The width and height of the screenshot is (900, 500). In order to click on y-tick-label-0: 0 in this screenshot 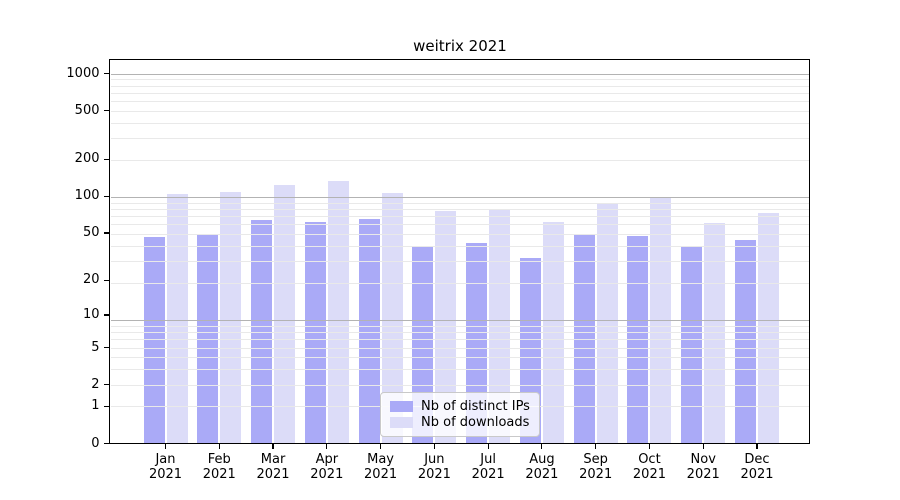, I will do `click(95, 443)`.